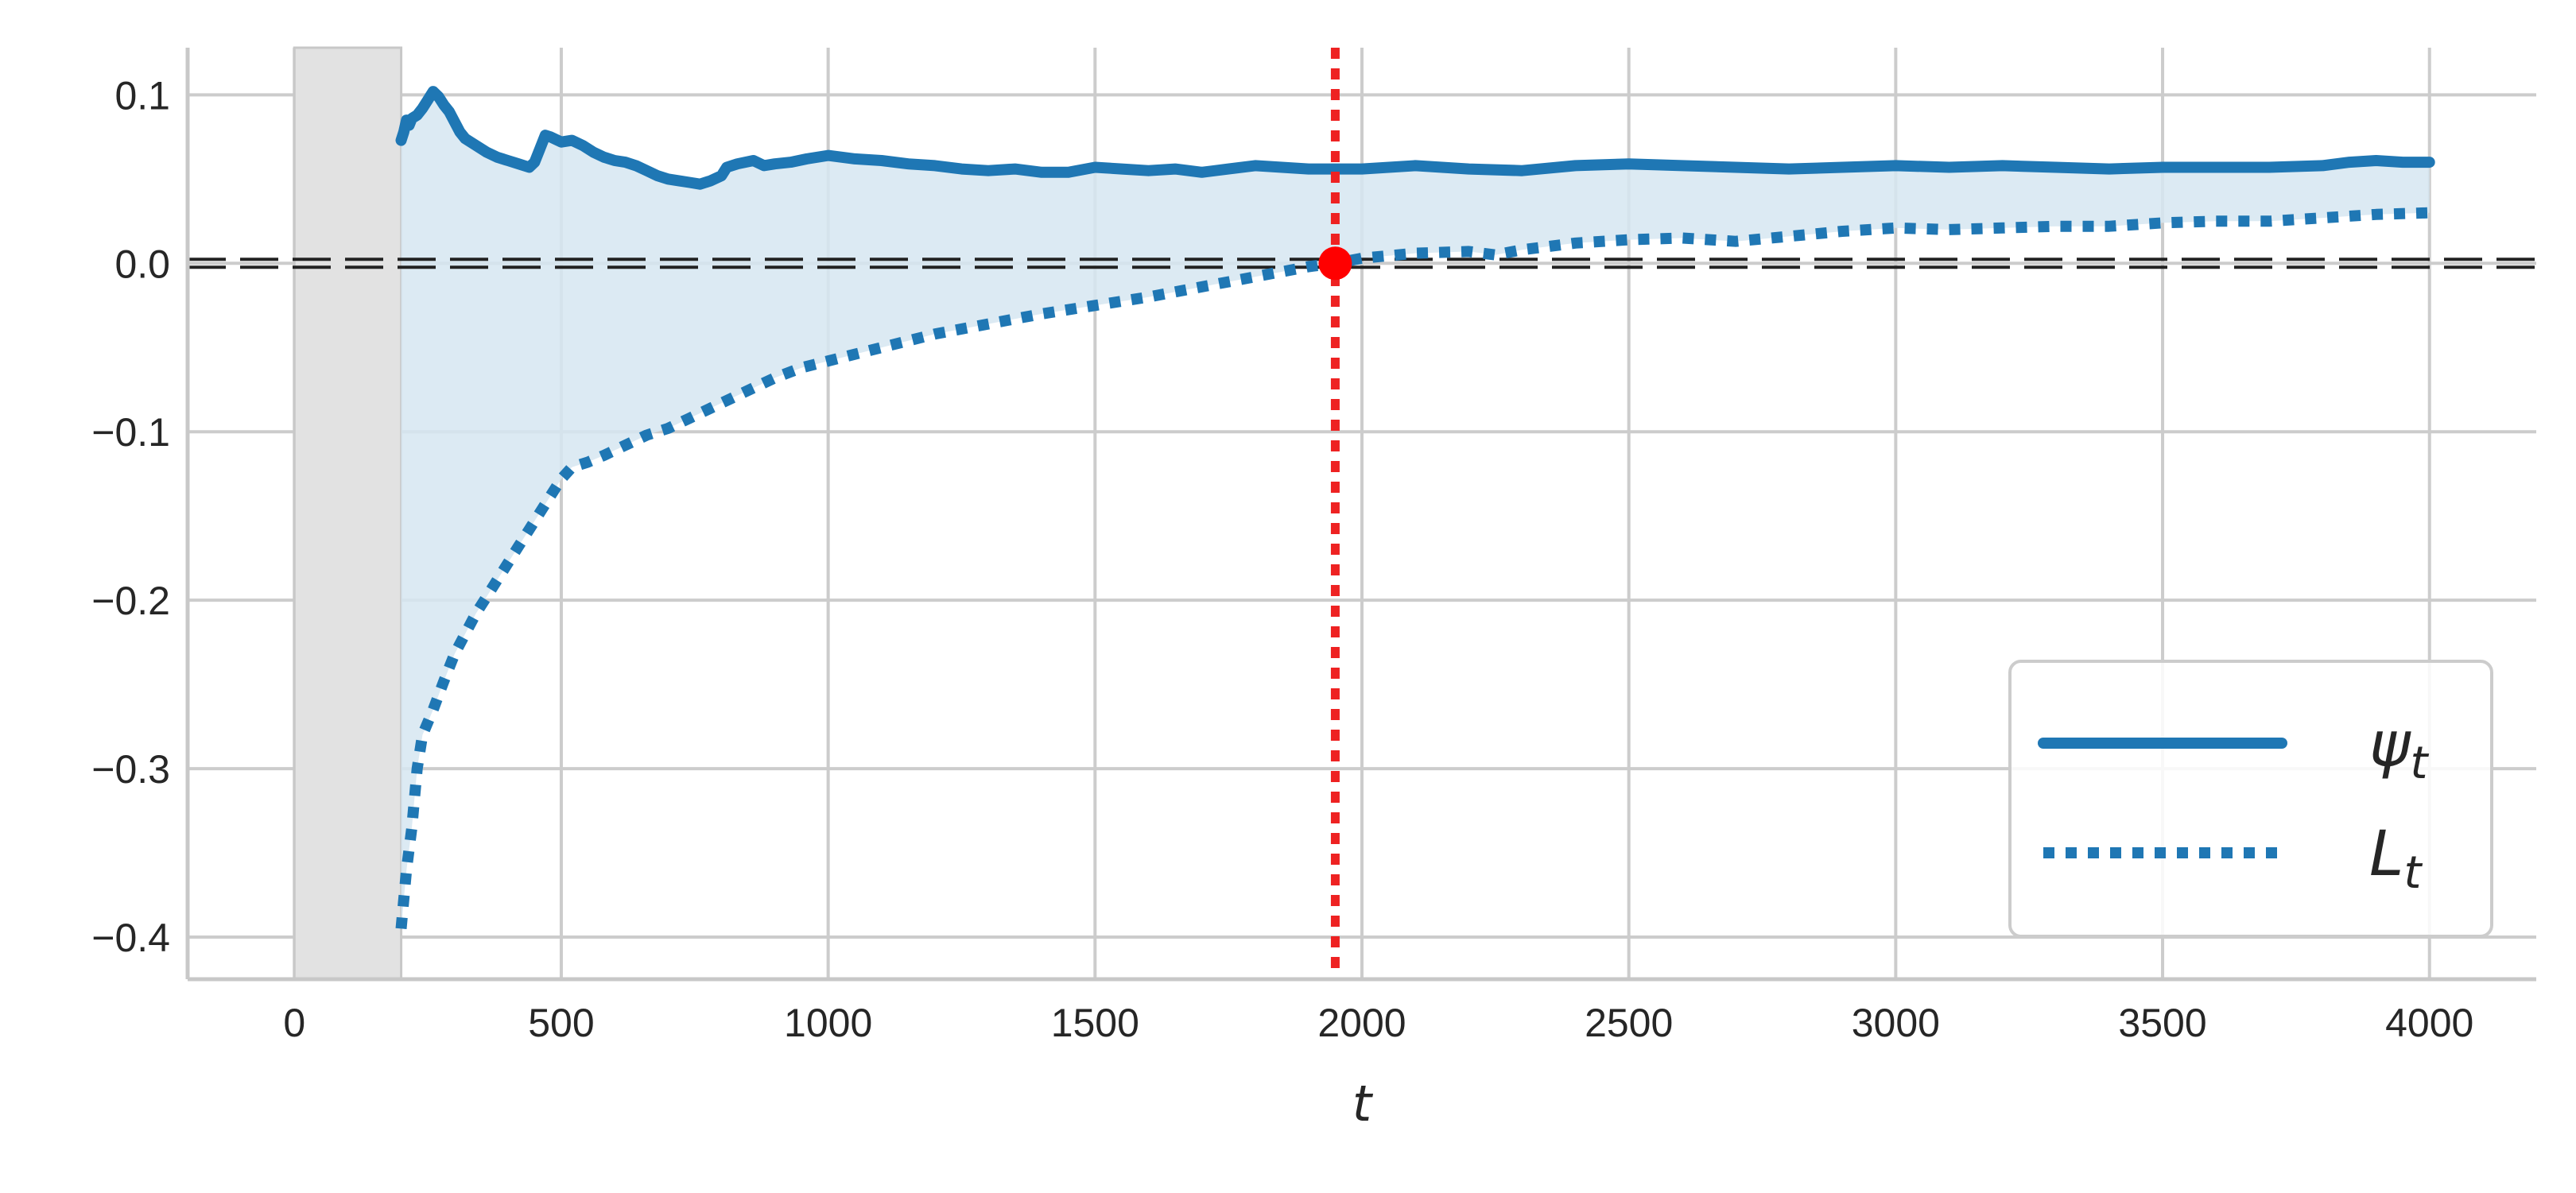 The height and width of the screenshot is (1193, 2576). What do you see at coordinates (2429, 1023) in the screenshot?
I see `x-tick-label: 4000` at bounding box center [2429, 1023].